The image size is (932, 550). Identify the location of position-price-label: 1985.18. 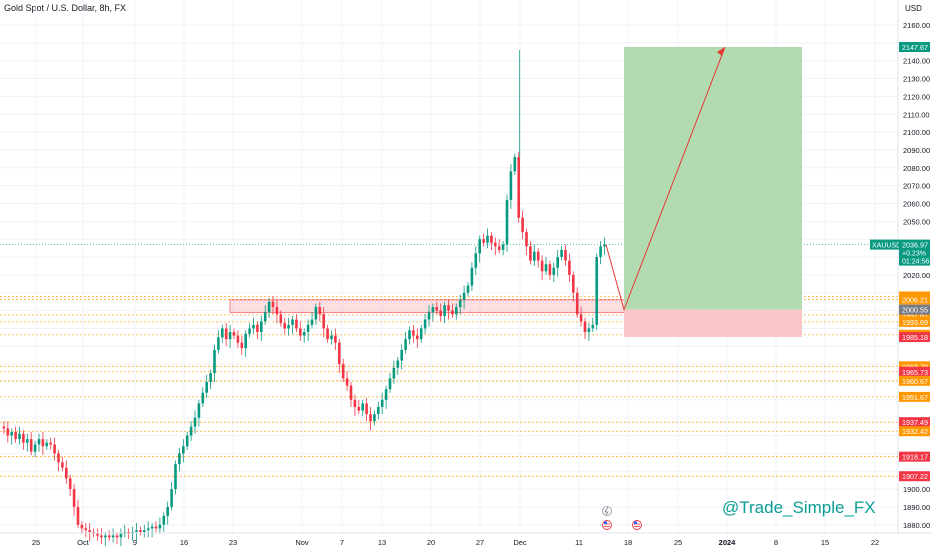
(914, 337).